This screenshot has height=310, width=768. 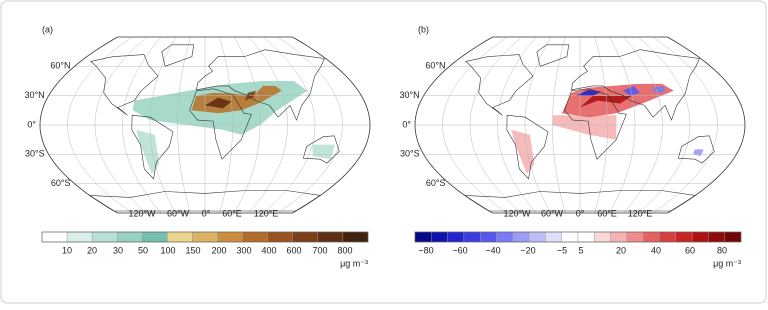 What do you see at coordinates (167, 250) in the screenshot?
I see `colorbar-tick-label: 100` at bounding box center [167, 250].